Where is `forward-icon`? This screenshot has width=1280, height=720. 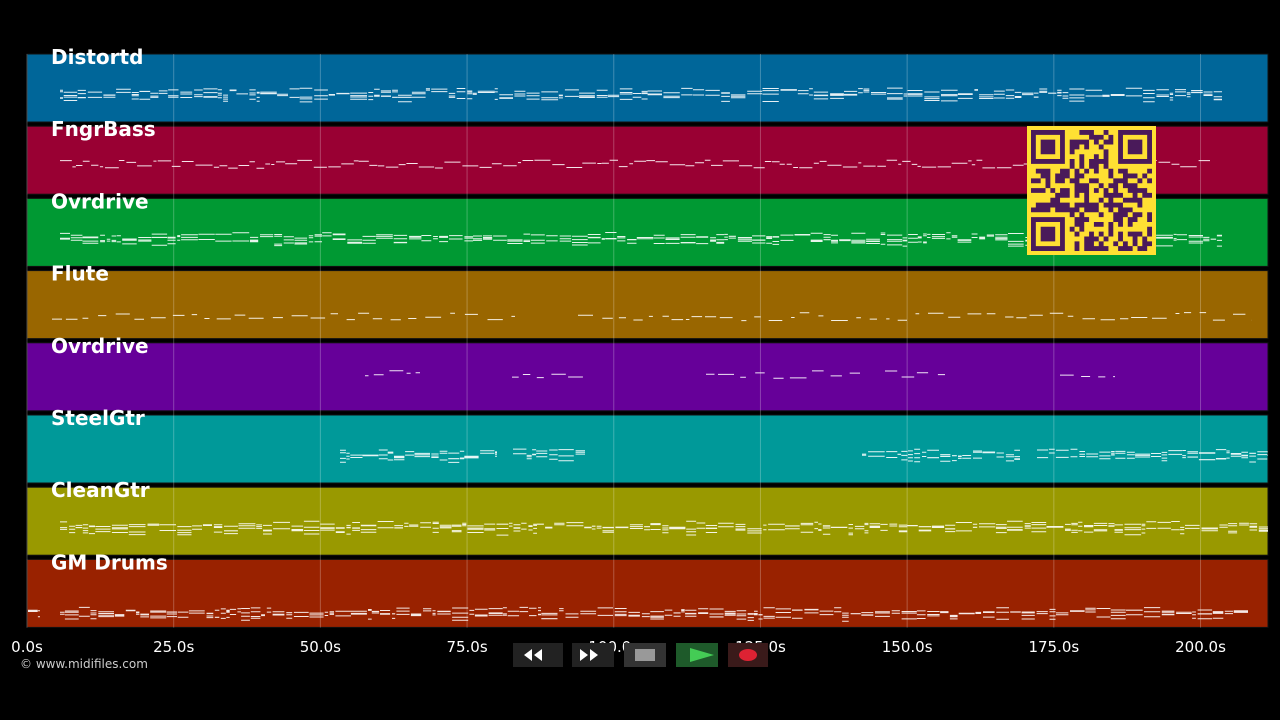
forward-icon is located at coordinates (589, 655).